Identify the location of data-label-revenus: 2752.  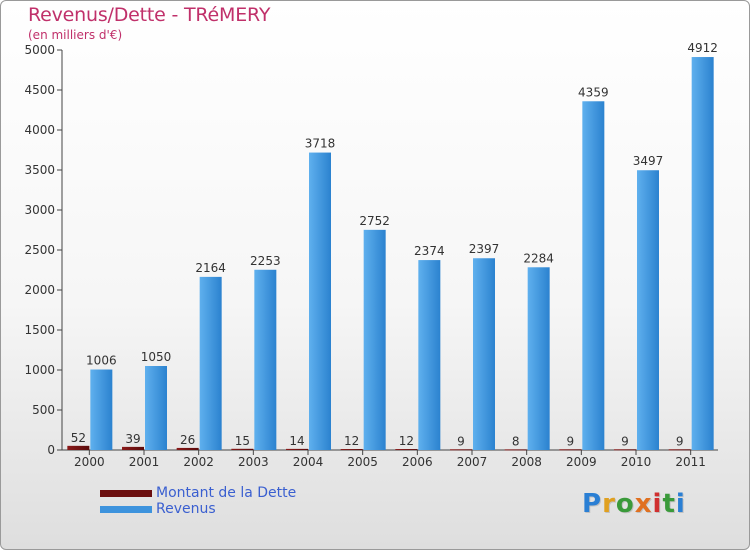
(374, 221).